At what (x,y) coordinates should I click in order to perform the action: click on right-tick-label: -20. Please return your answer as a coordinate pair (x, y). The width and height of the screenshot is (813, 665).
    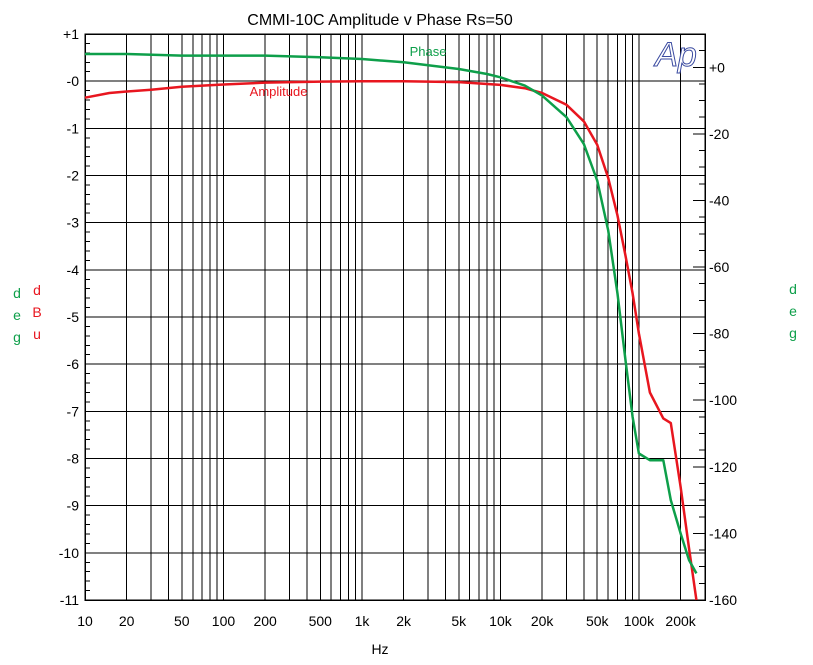
    Looking at the image, I should click on (719, 134).